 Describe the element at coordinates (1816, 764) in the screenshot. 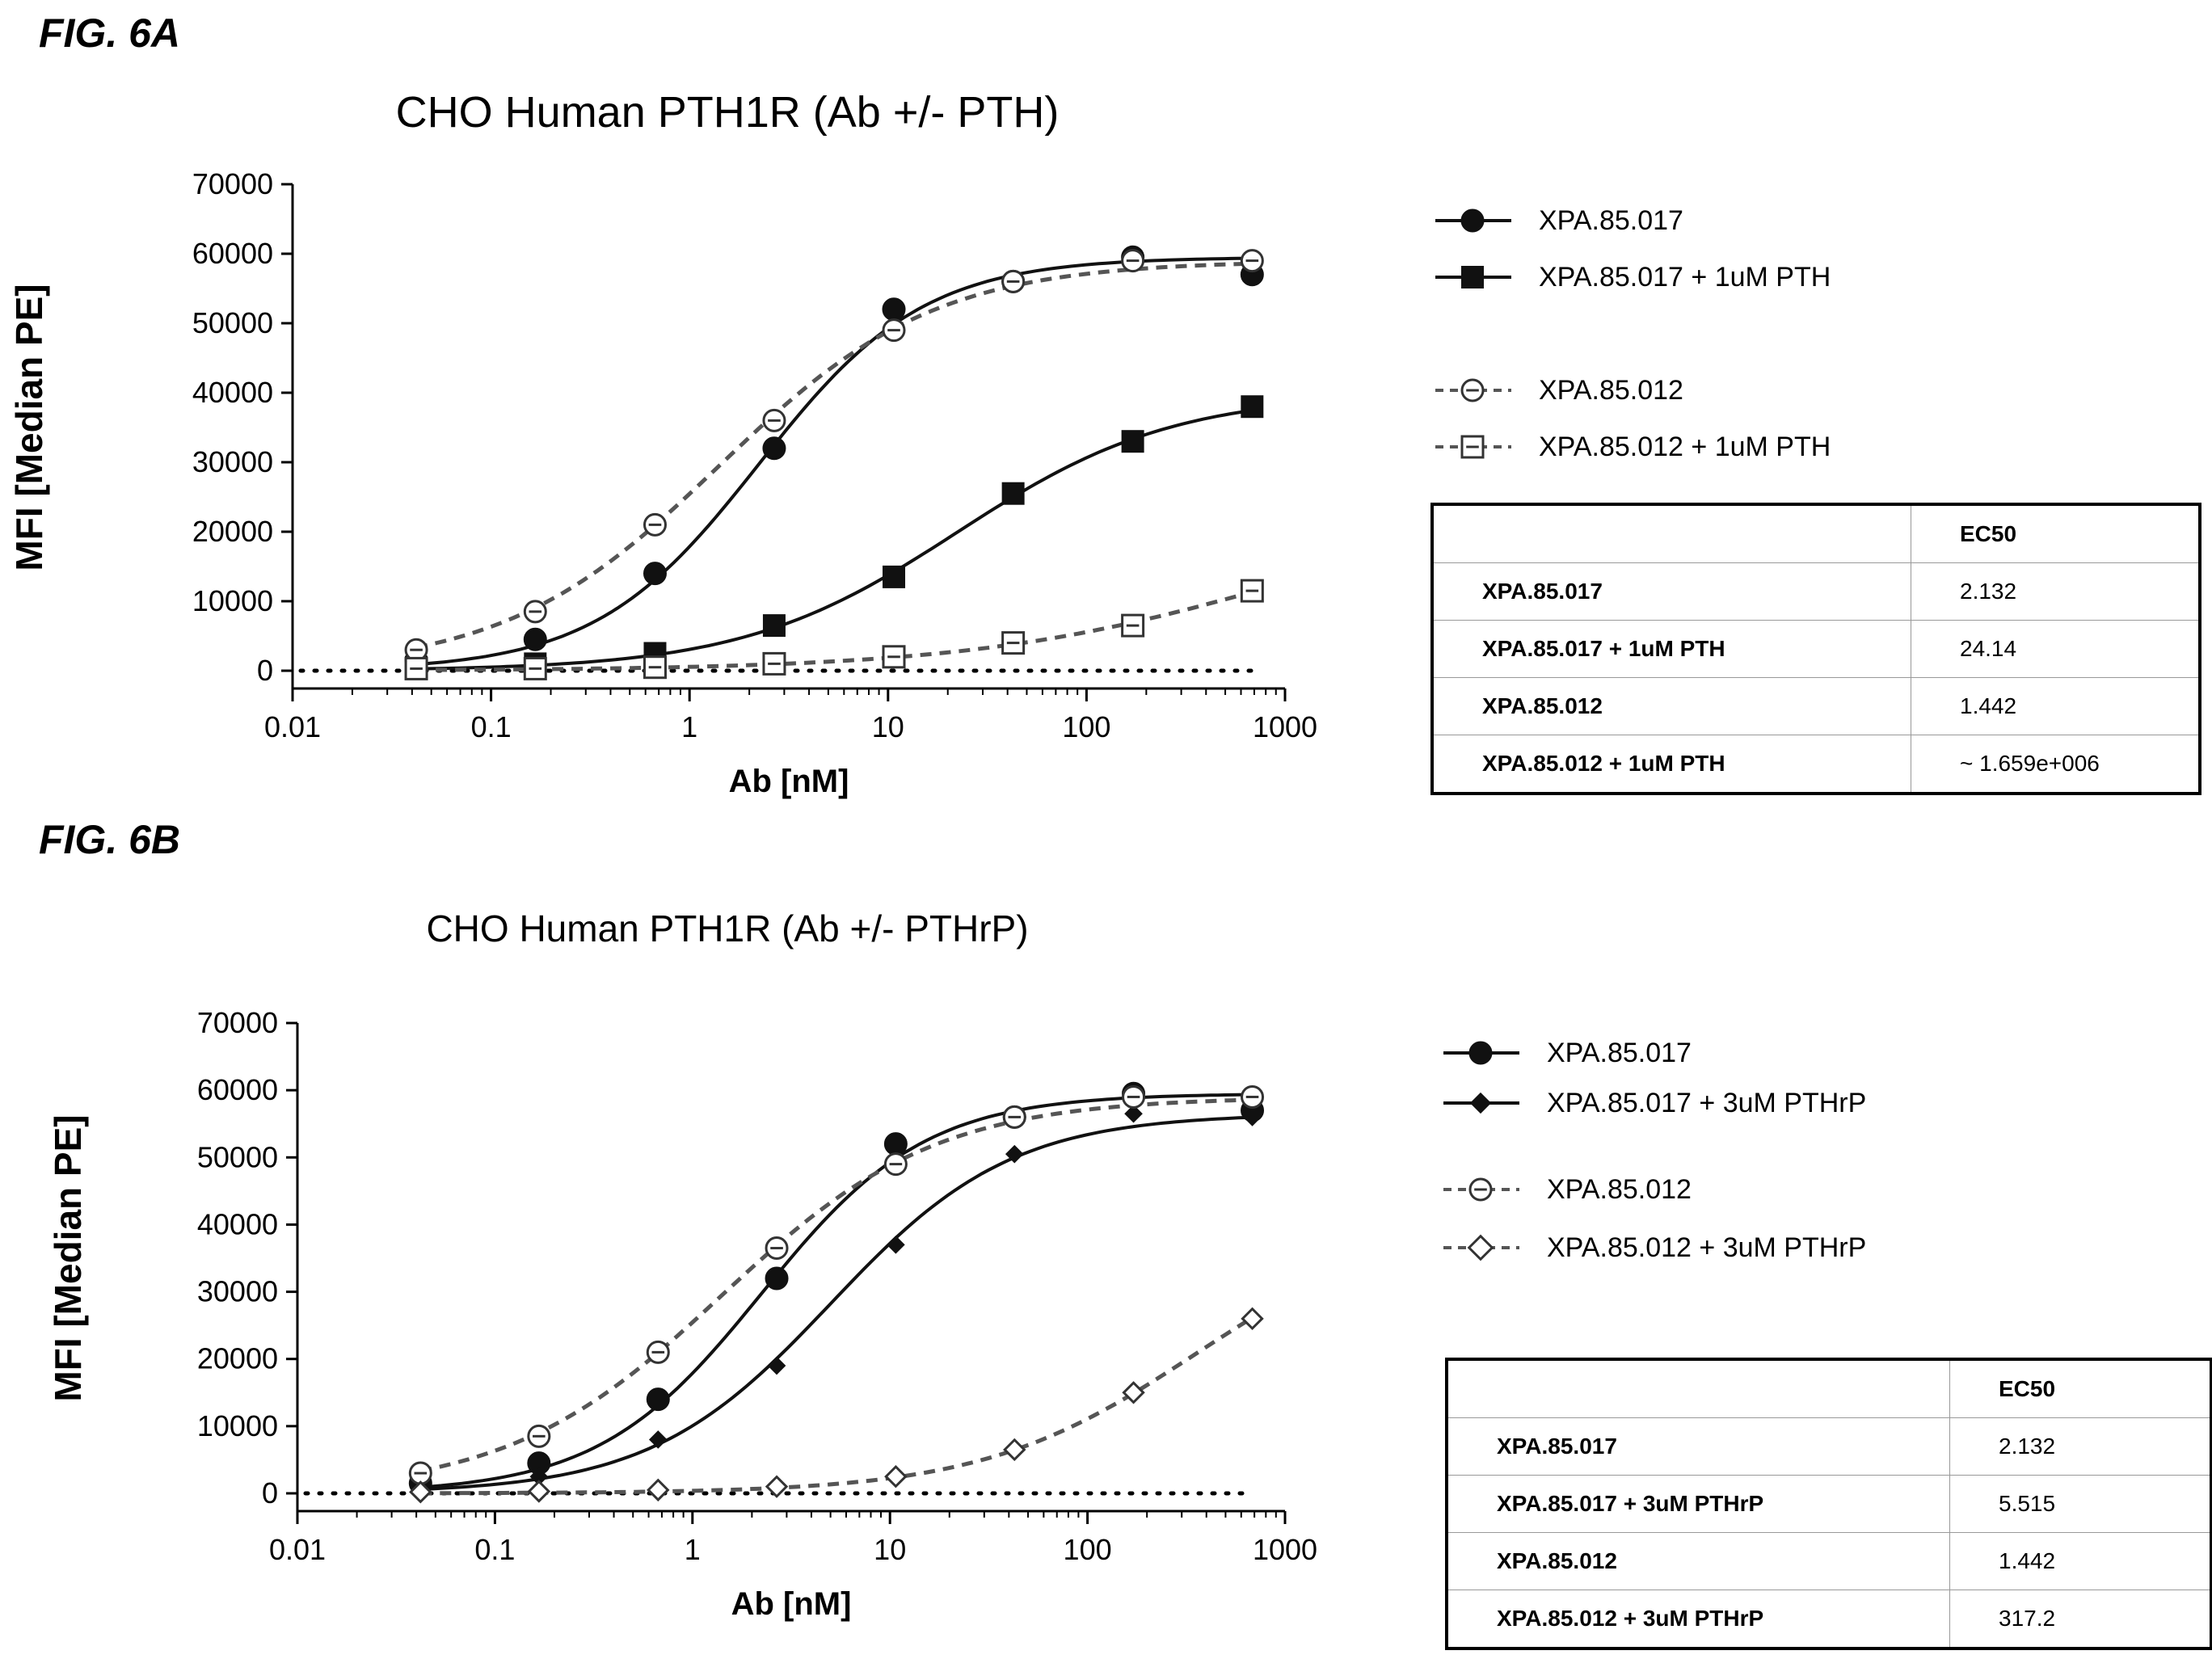

I see `table-row: XPA.85.012 + 1uM PTH ~ 1.659e+006` at that location.